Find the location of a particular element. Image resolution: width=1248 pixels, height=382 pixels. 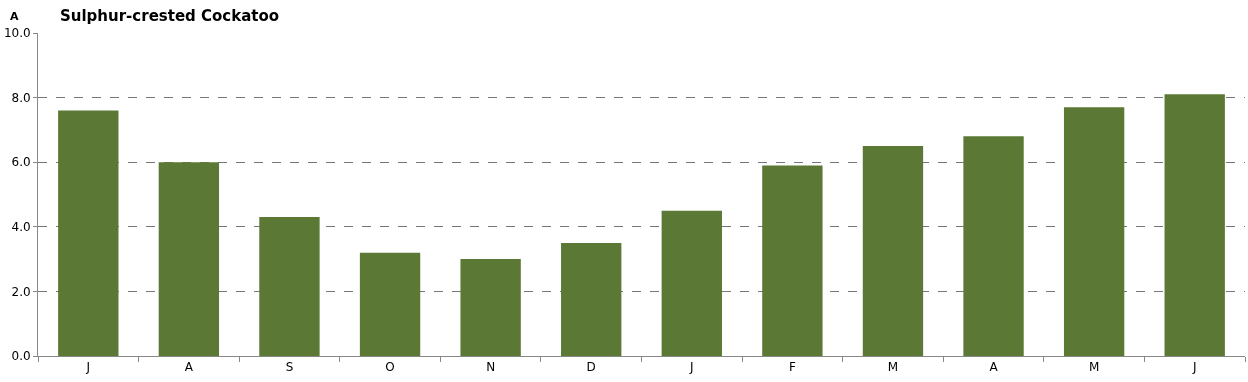

y-tick-label: 10.0 is located at coordinates (17, 33).